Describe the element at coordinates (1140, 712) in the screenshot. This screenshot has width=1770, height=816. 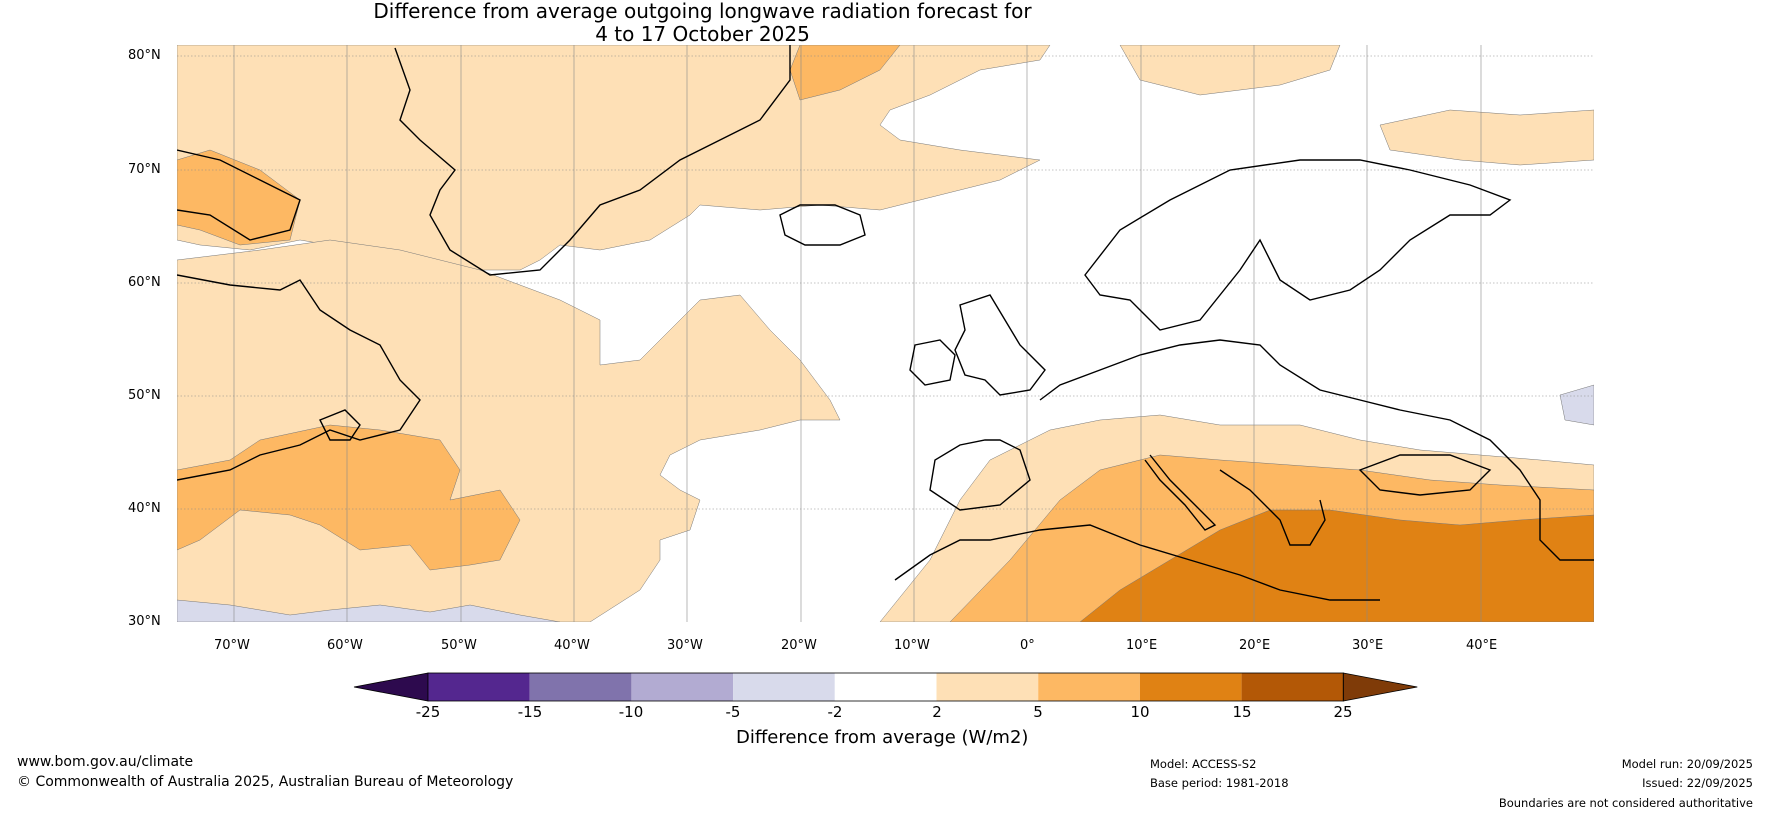
I see `colorbar-tick: 10` at that location.